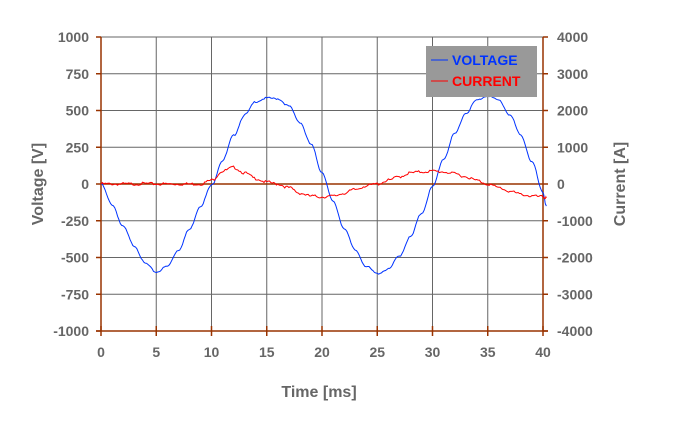  I want to click on x-tick-label: 25, so click(377, 352).